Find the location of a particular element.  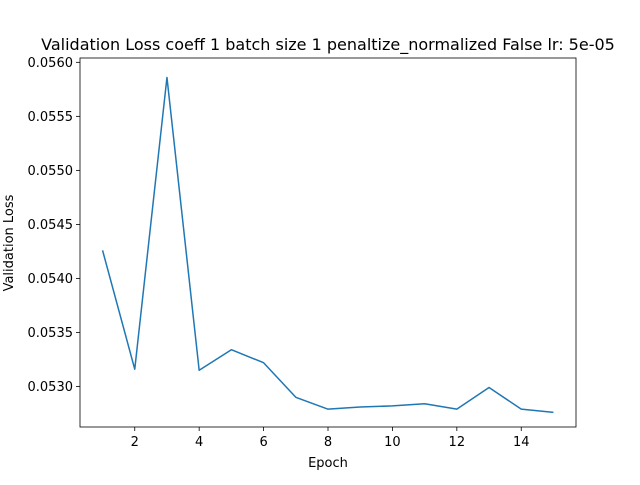

y-tick-label: 0.0535 is located at coordinates (51, 333).